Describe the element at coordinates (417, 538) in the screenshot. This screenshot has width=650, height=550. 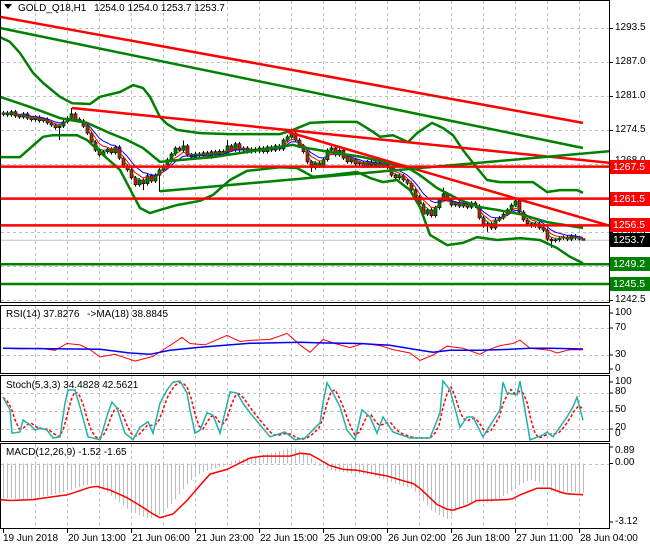
I see `time-label: 26 Jun 02:00` at that location.